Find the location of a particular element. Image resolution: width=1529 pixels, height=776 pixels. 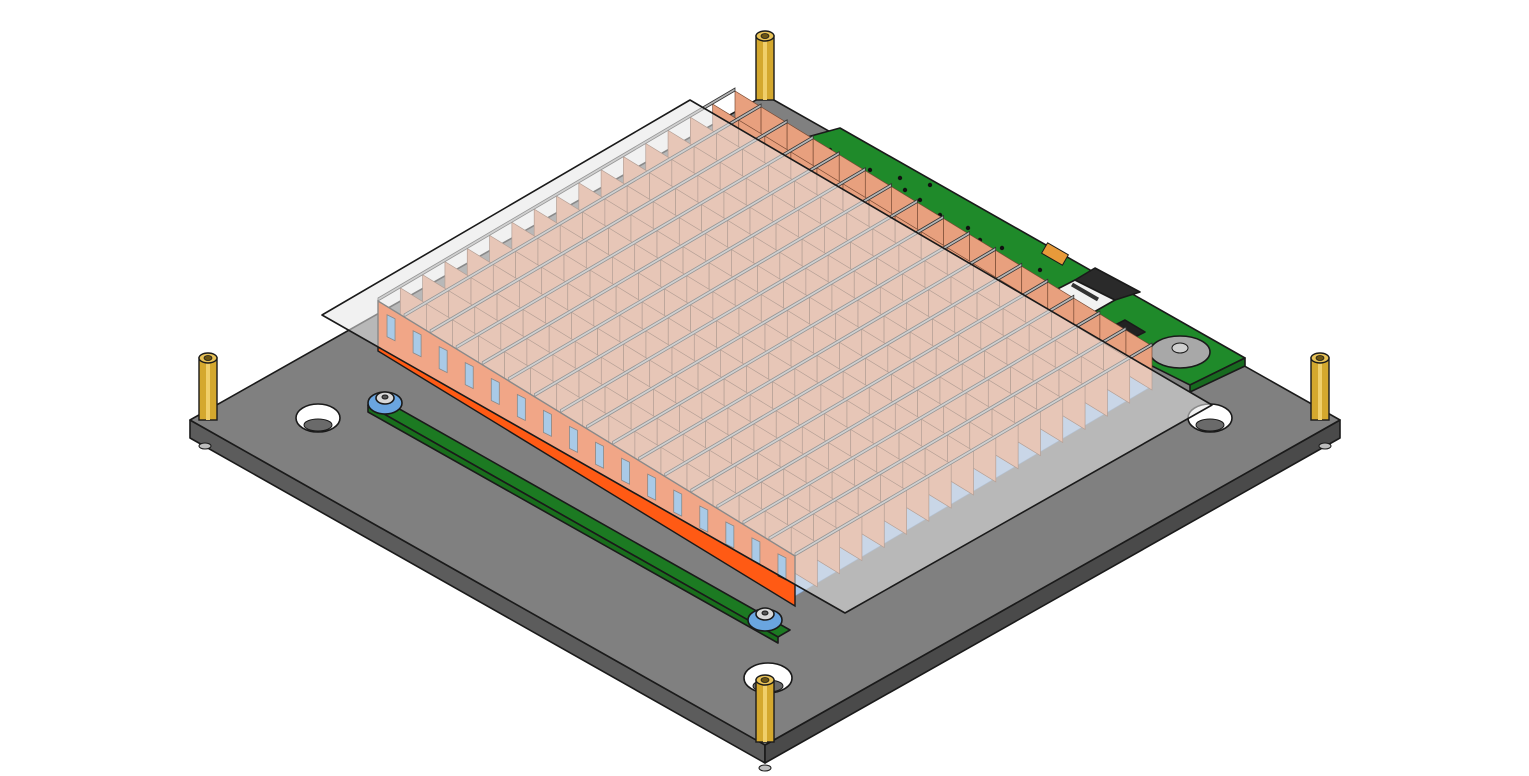

screw-washer-right is located at coordinates (765, 619).